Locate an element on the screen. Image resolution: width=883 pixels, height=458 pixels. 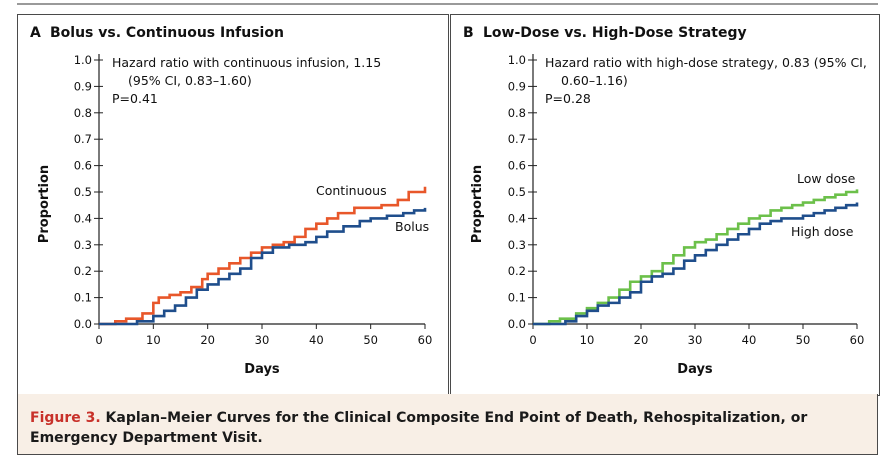
chart-b-x-tick-label: 60 is located at coordinates (857, 340).